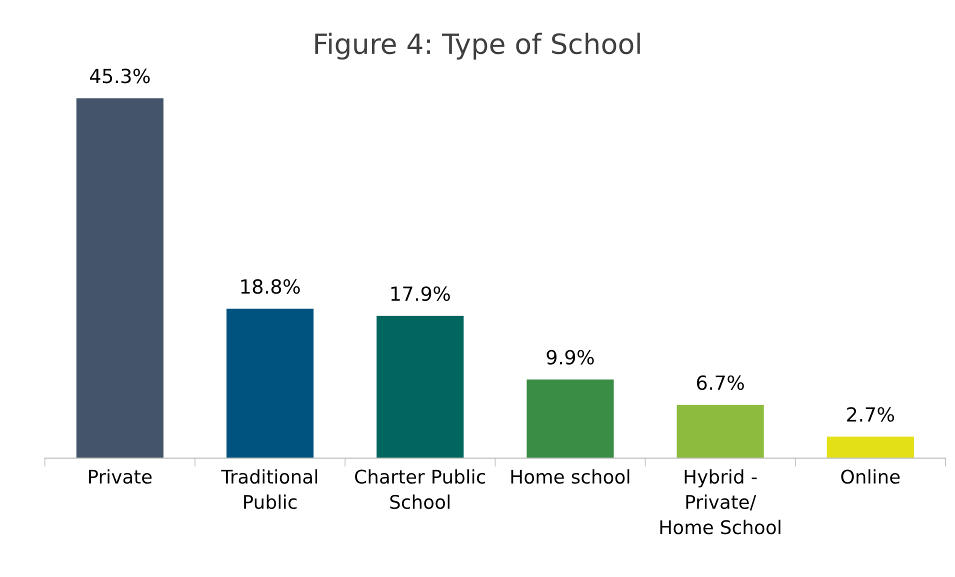 This screenshot has height=577, width=955. I want to click on x-tick-label: Home school, so click(570, 476).